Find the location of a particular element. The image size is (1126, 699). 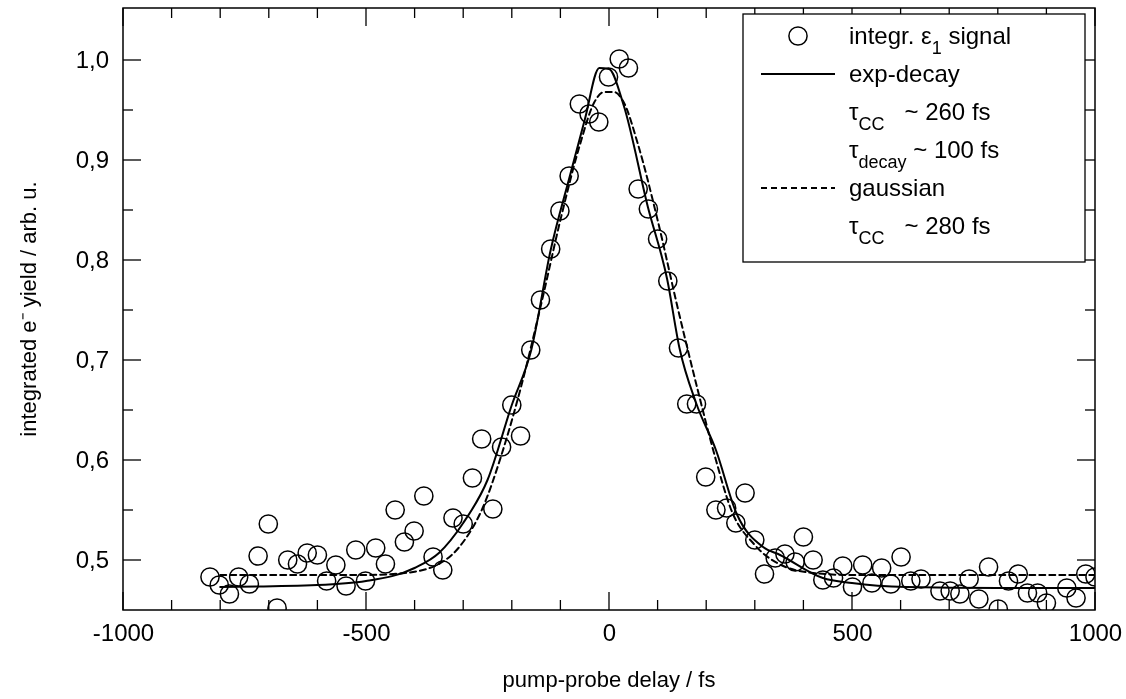

y-tick-label: 0,7 is located at coordinates (92, 360).